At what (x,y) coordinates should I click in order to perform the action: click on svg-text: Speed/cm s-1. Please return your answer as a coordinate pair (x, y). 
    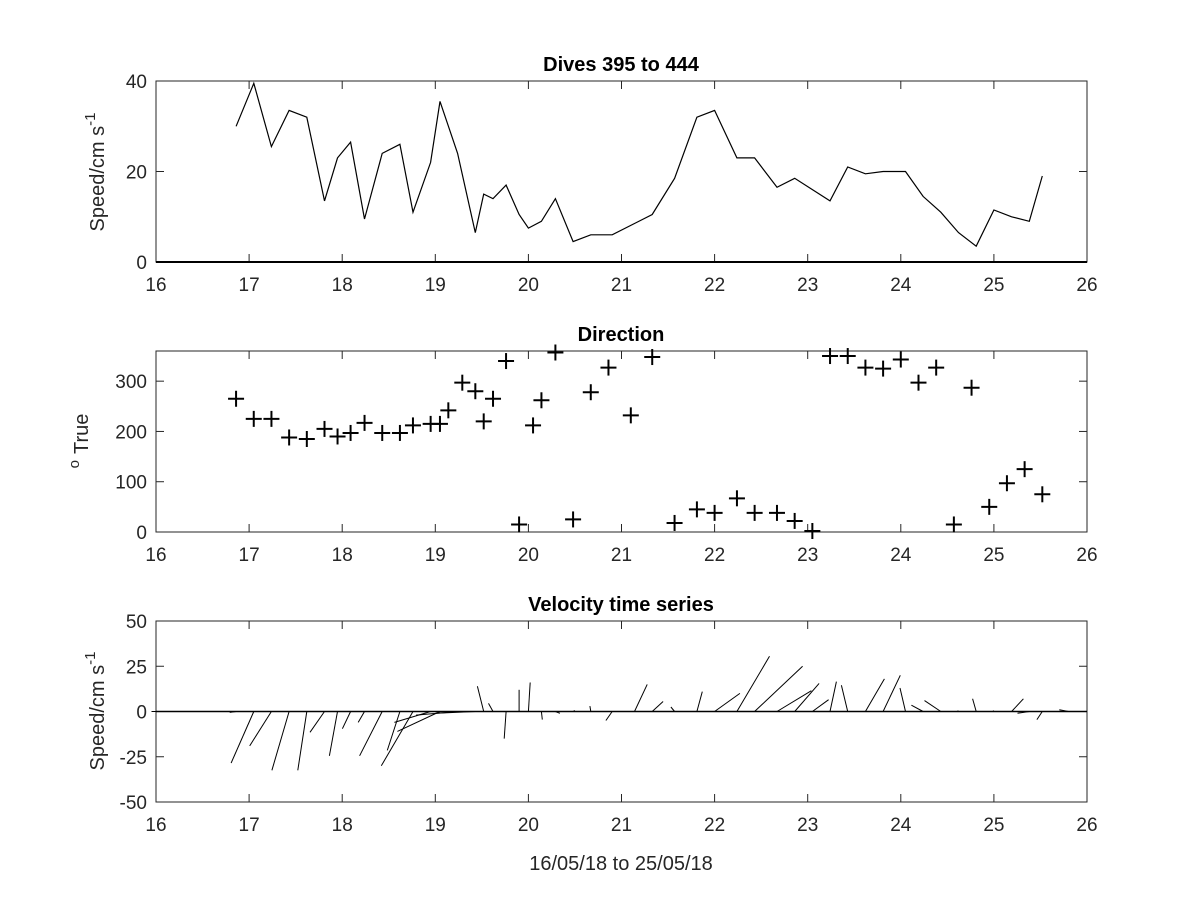
    Looking at the image, I should click on (95, 711).